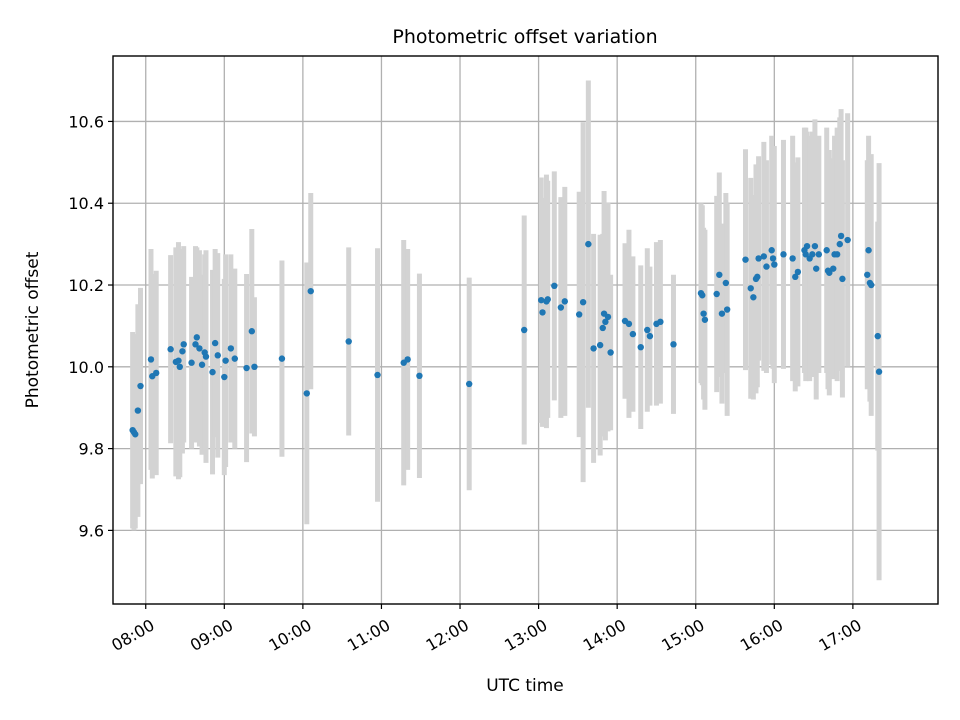 The width and height of the screenshot is (960, 720). I want to click on x-axis-label: UTC time, so click(525, 686).